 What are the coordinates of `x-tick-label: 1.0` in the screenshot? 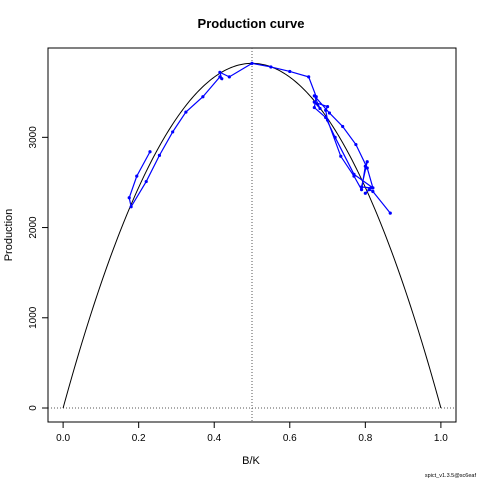 It's located at (441, 438).